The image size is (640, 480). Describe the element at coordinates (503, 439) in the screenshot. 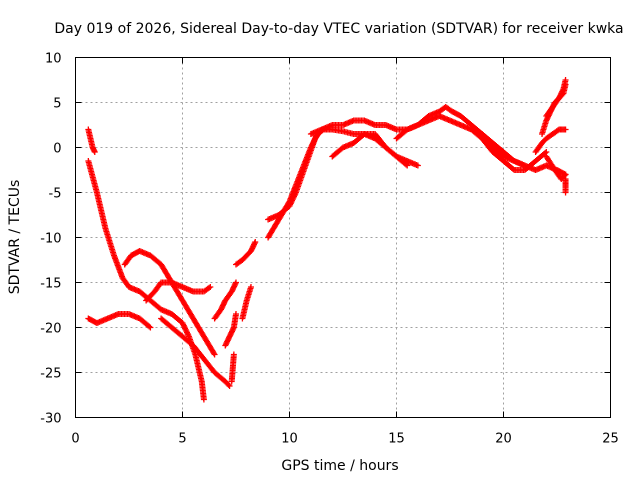

I see `x-tick-label: 20` at that location.